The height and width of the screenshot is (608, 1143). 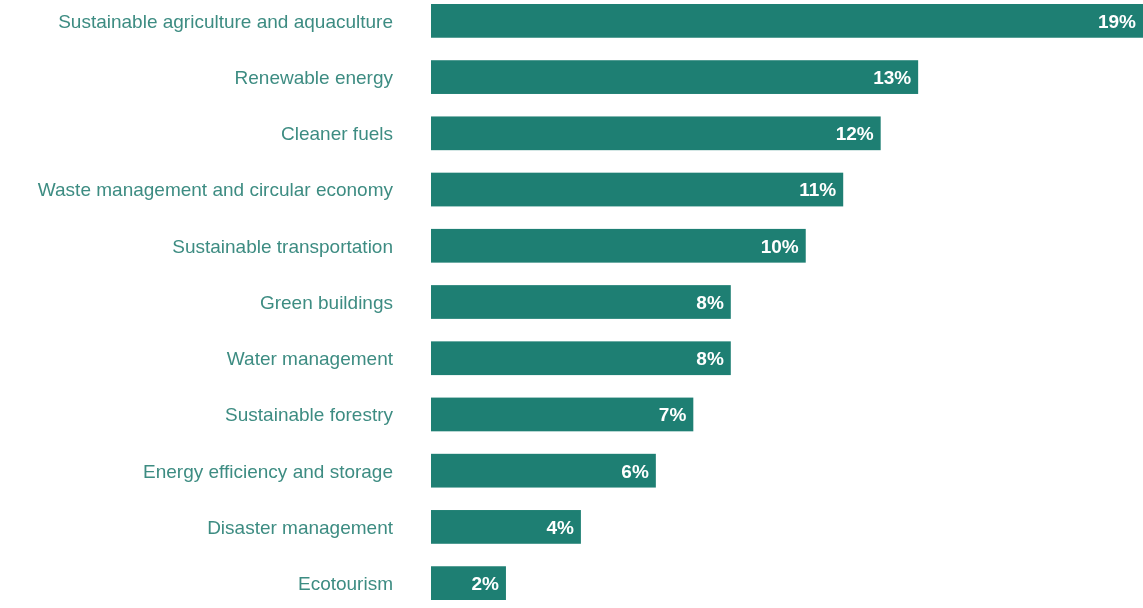 I want to click on data-label: 13%, so click(x=892, y=77).